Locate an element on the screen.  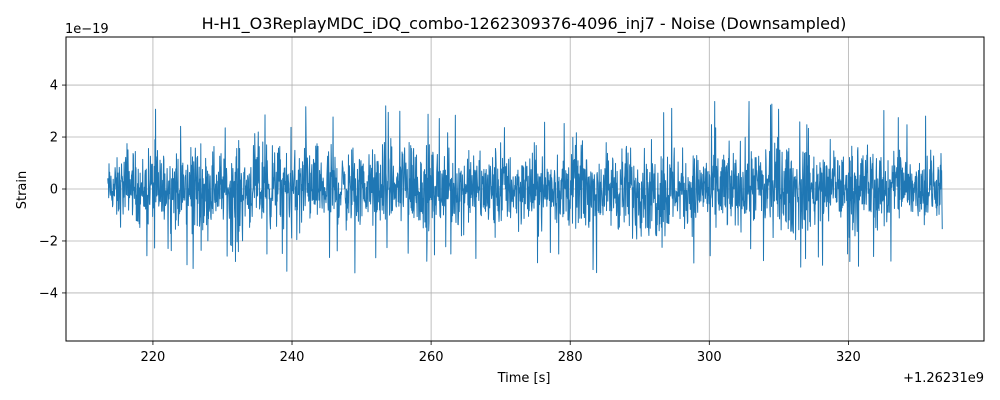
y-tick-label: 4 is located at coordinates (54, 86).